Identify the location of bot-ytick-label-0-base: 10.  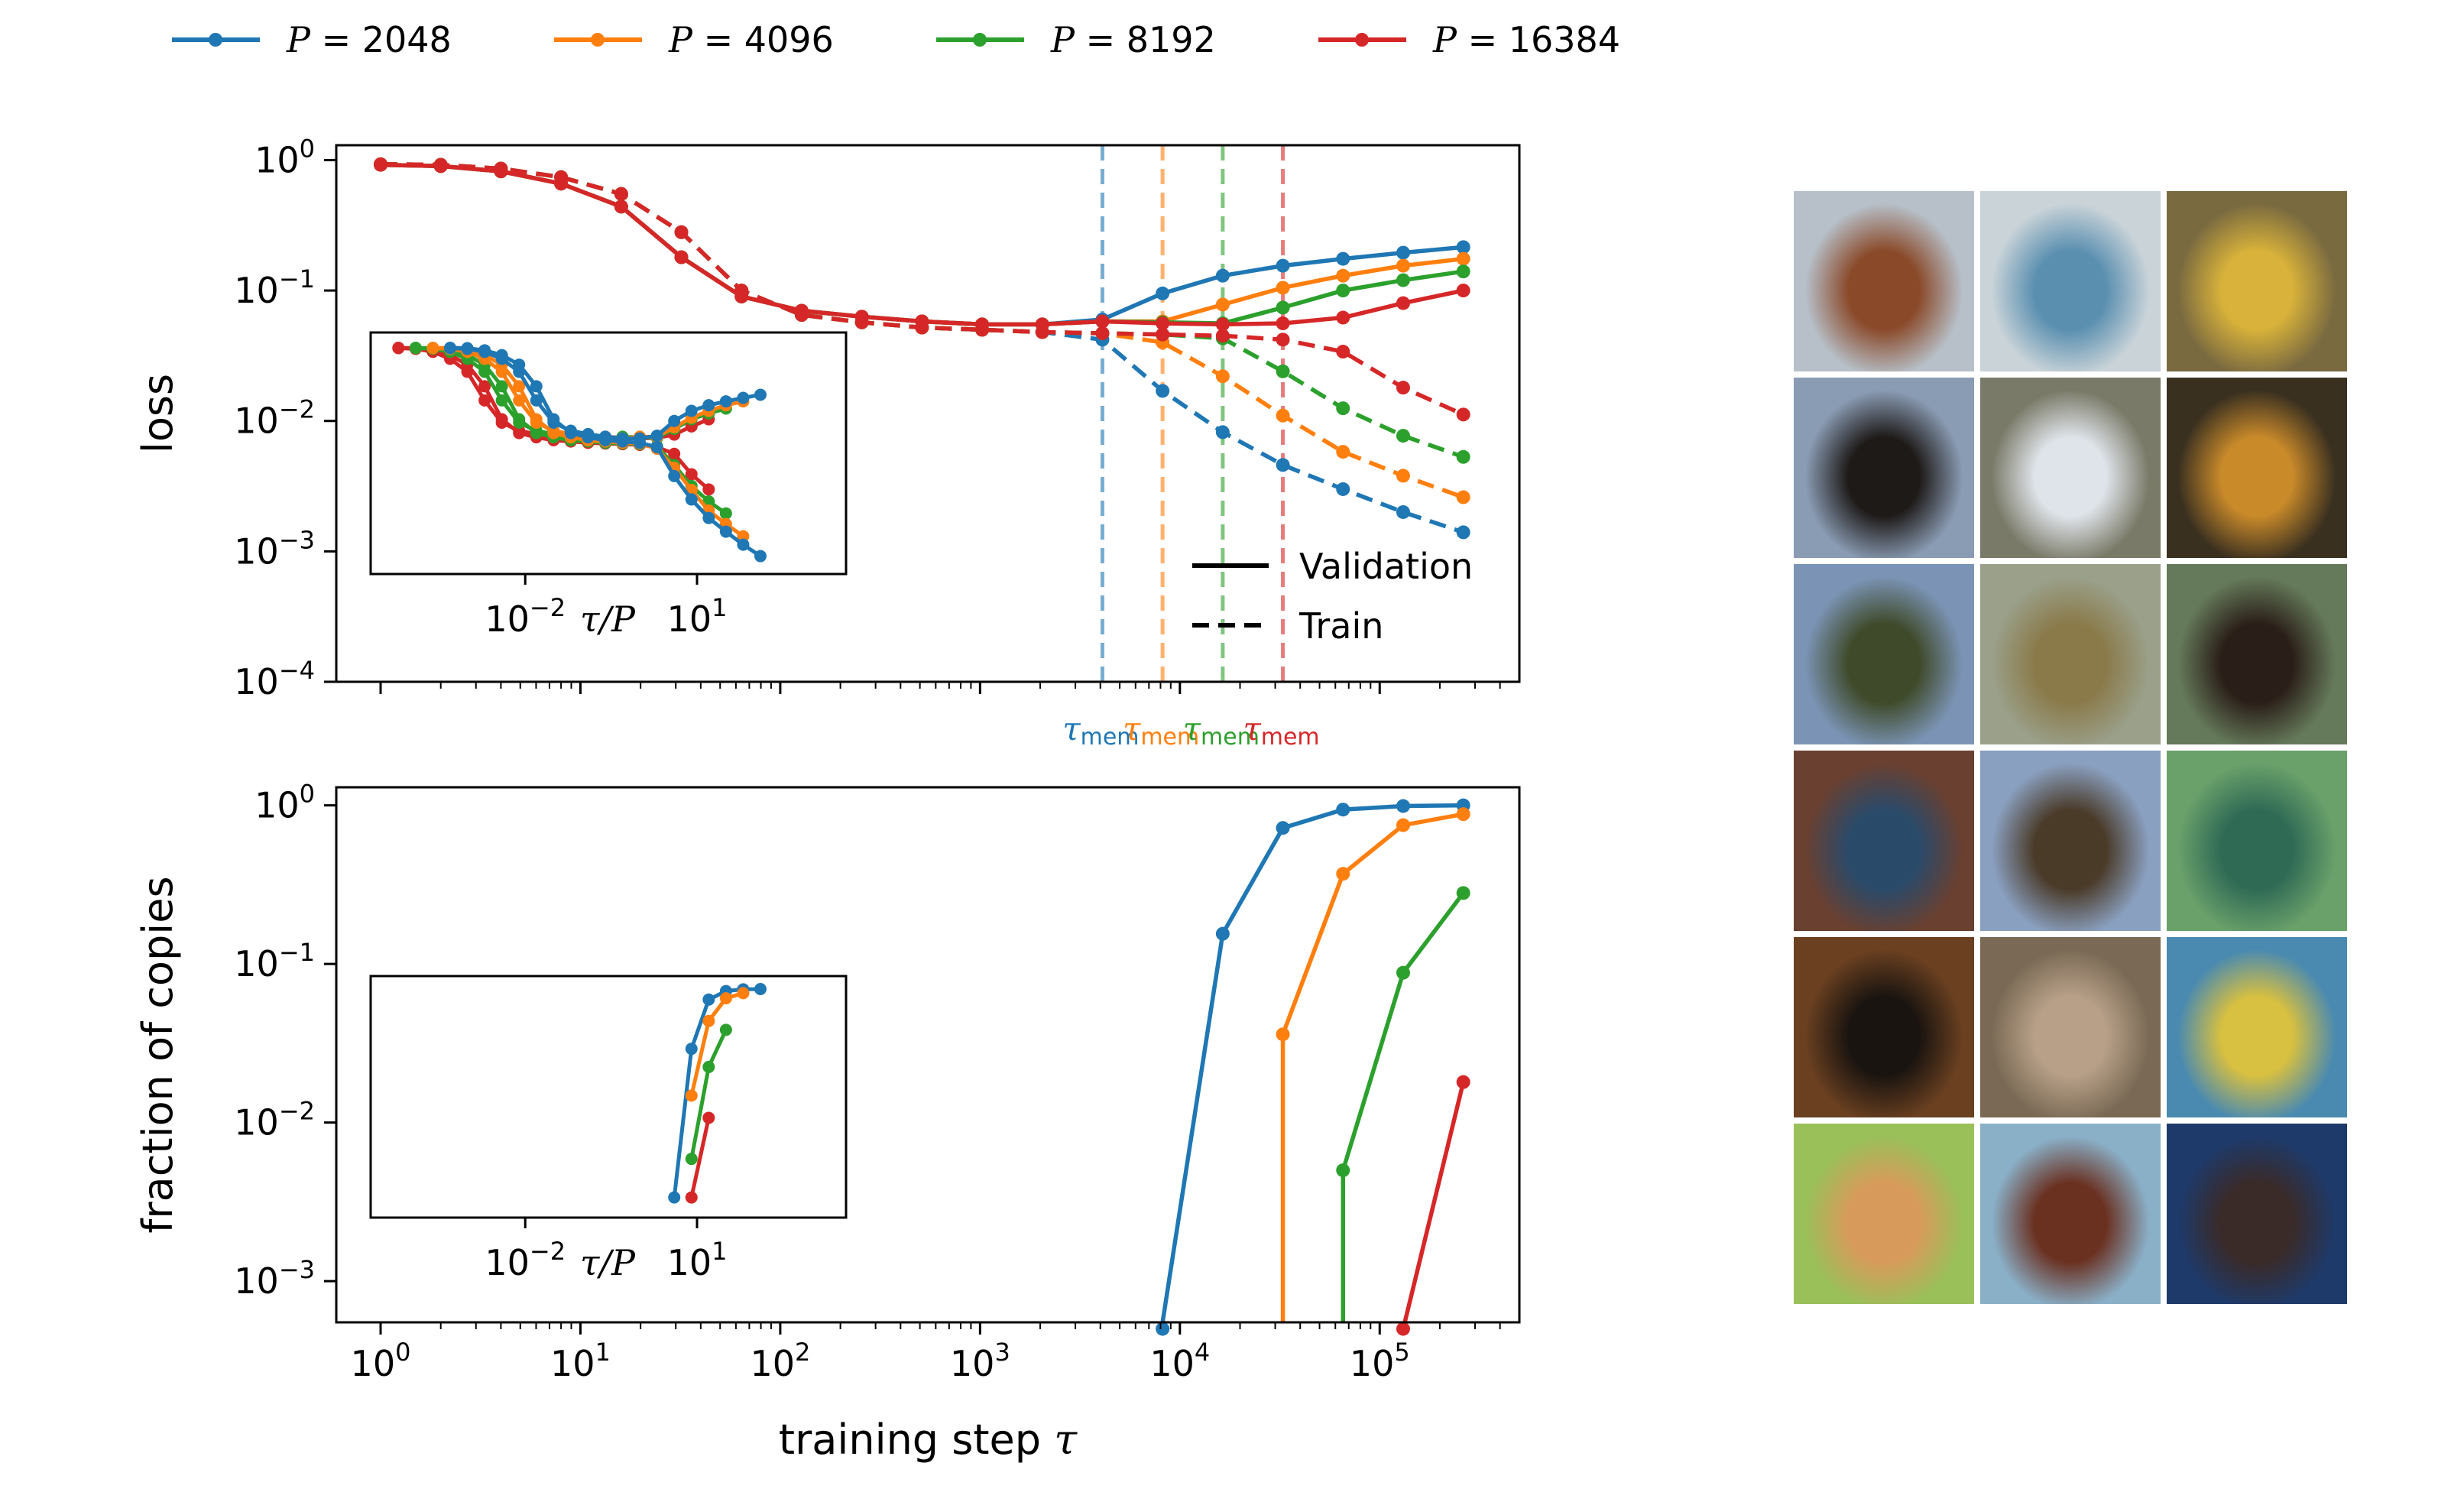
(256, 1281).